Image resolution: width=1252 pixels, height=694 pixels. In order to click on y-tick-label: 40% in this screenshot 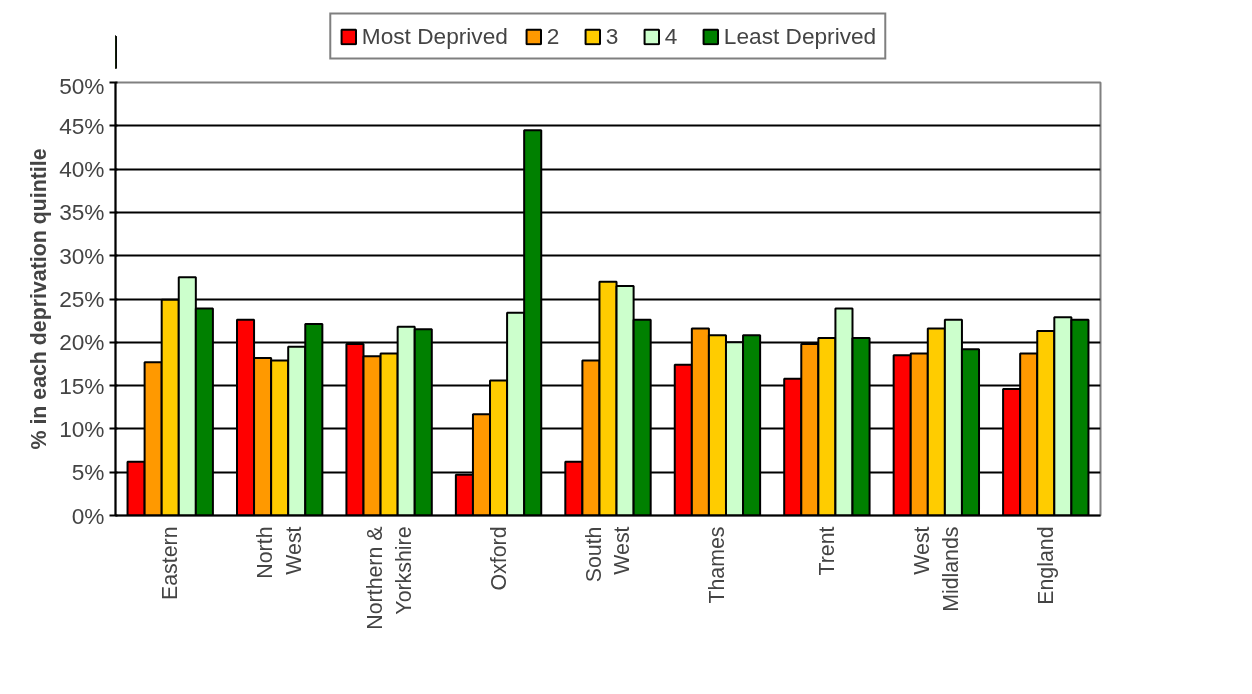, I will do `click(82, 169)`.